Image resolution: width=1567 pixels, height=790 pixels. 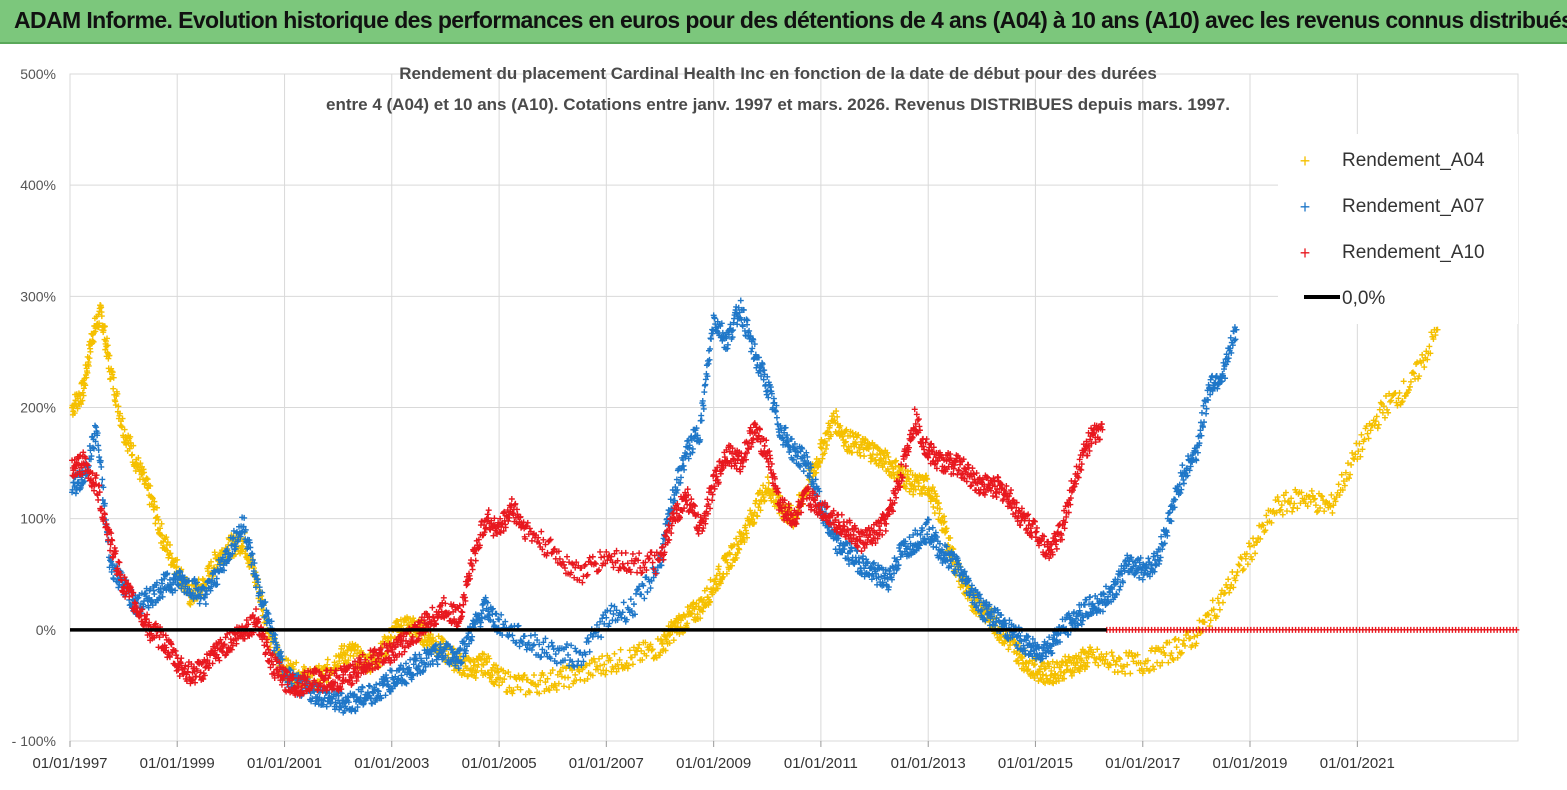 What do you see at coordinates (391, 763) in the screenshot?
I see `x-tick-label: 01/01/2003` at bounding box center [391, 763].